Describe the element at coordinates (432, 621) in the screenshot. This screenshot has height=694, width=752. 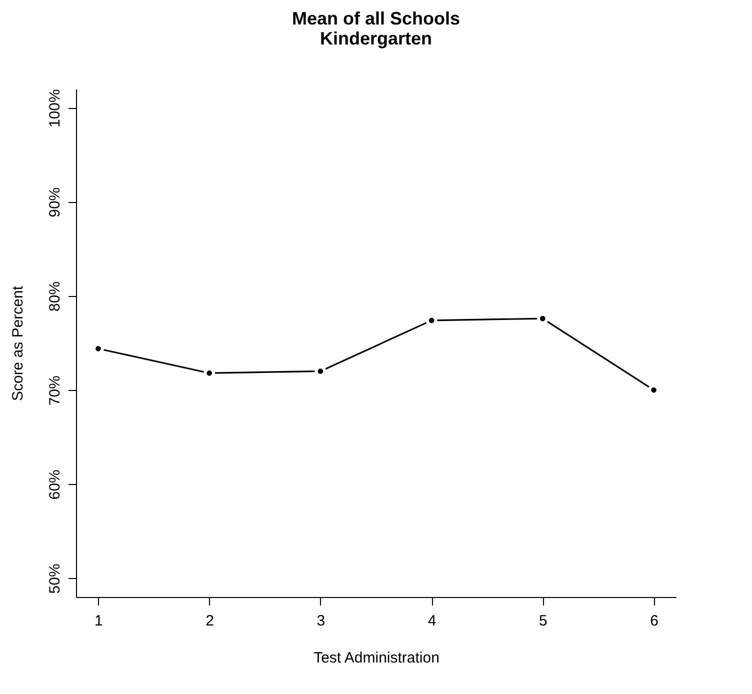
I see `x-tick-label: 4` at that location.